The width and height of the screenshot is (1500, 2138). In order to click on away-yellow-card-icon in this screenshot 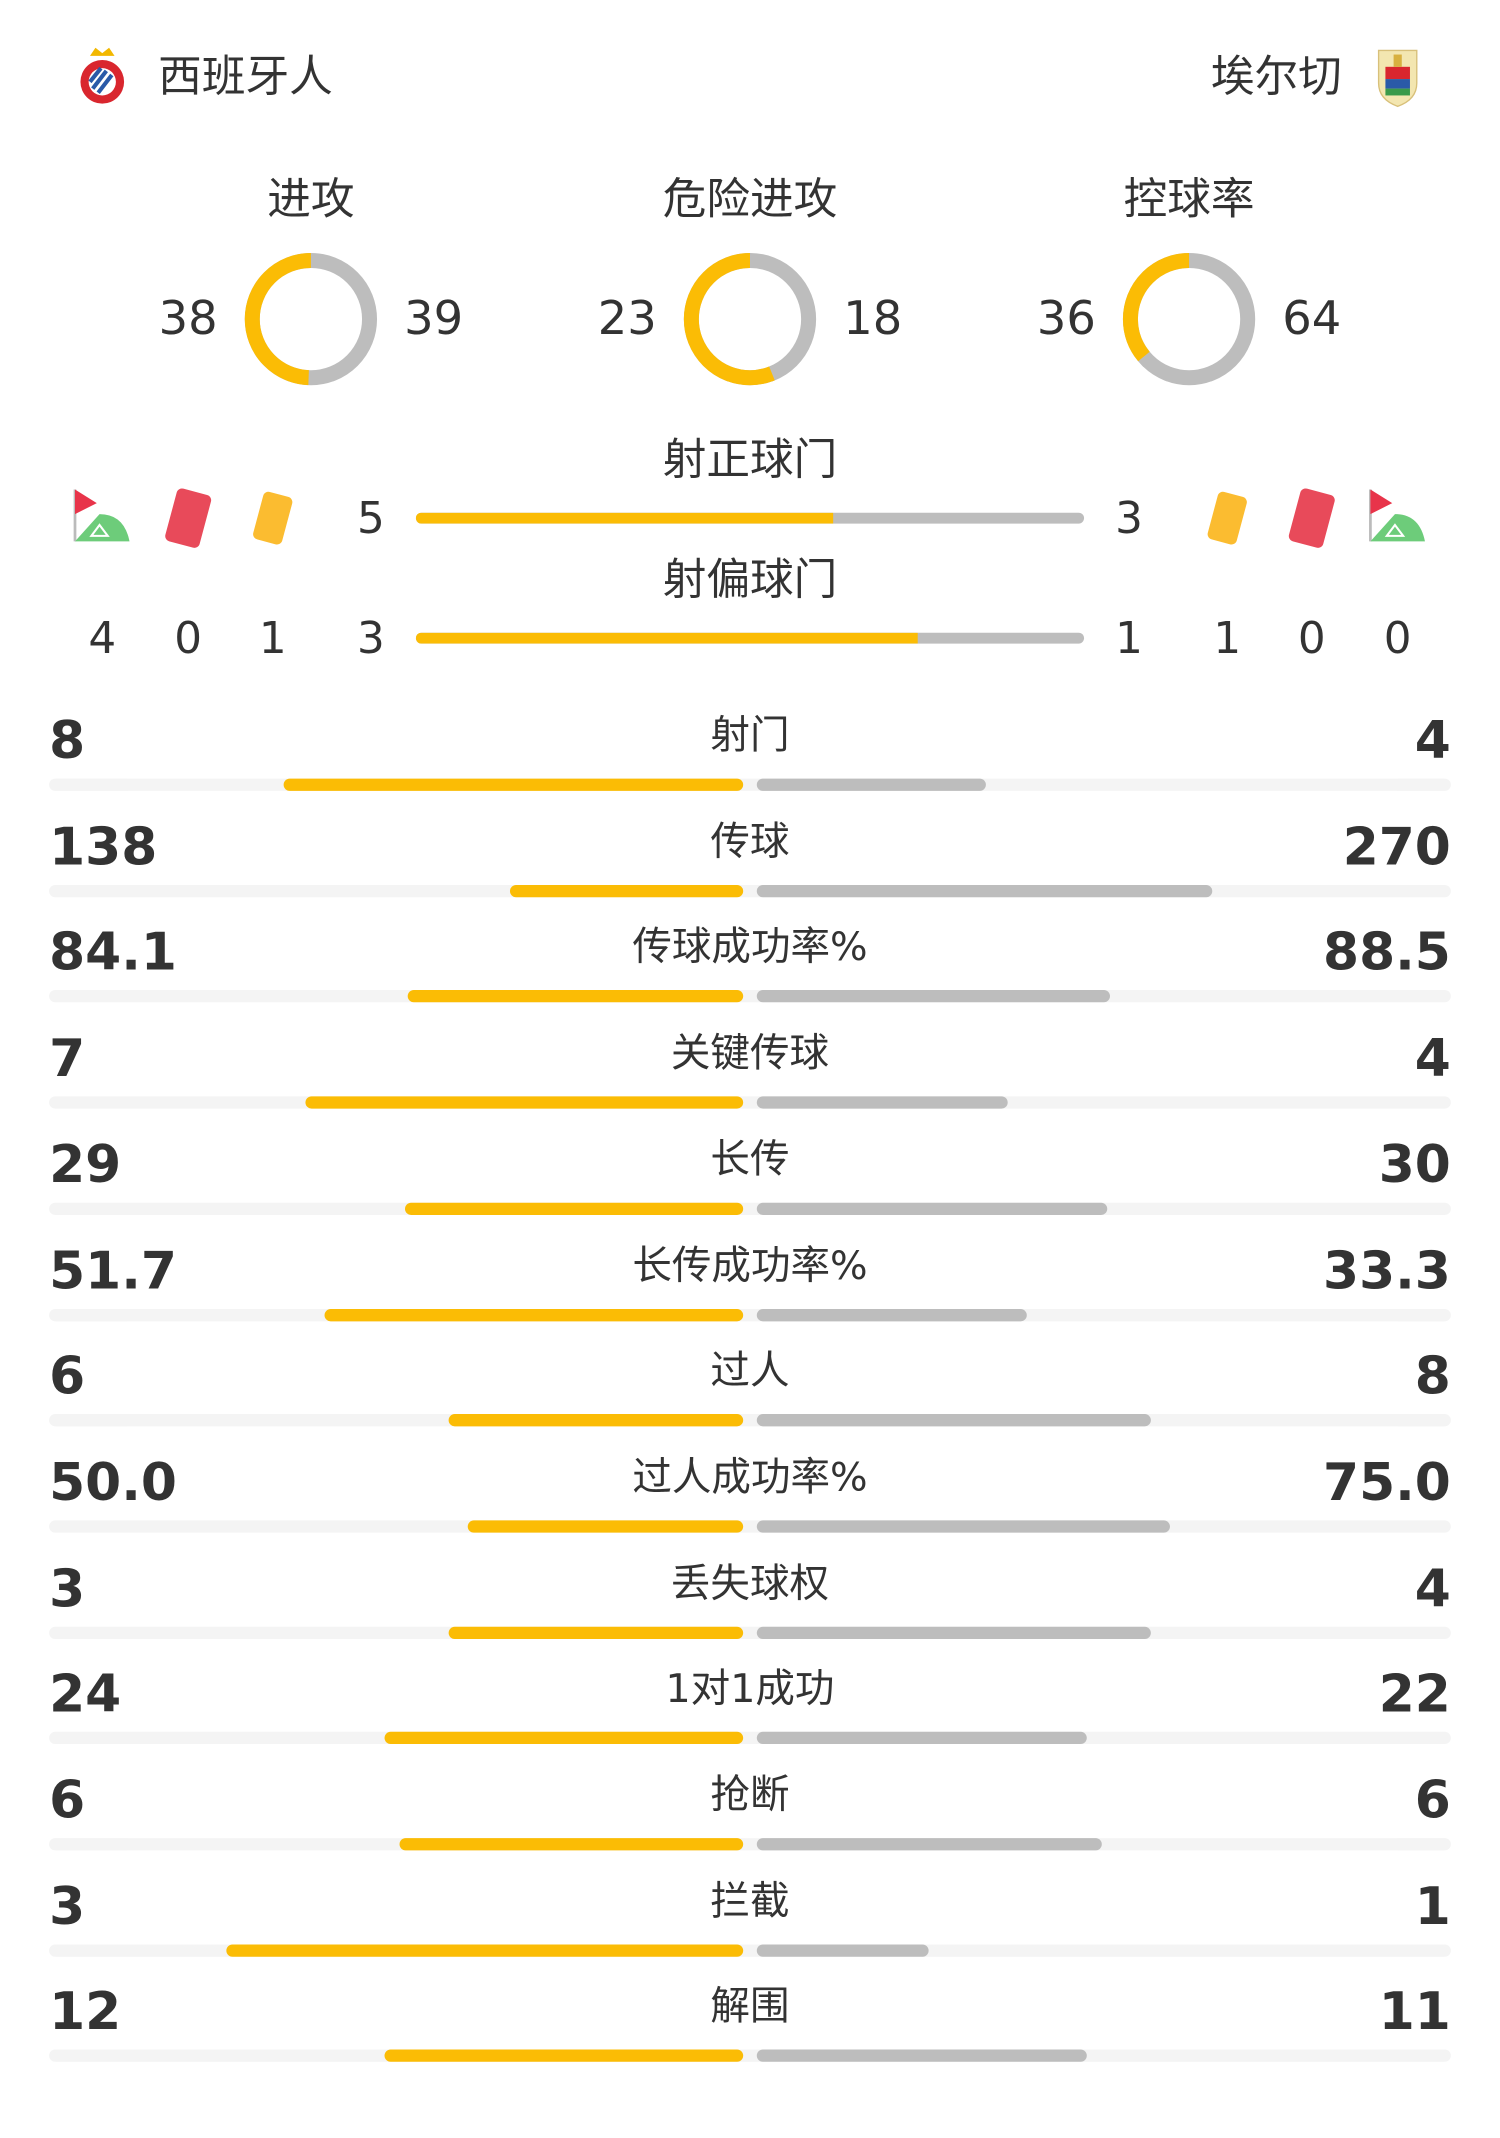, I will do `click(1227, 518)`.